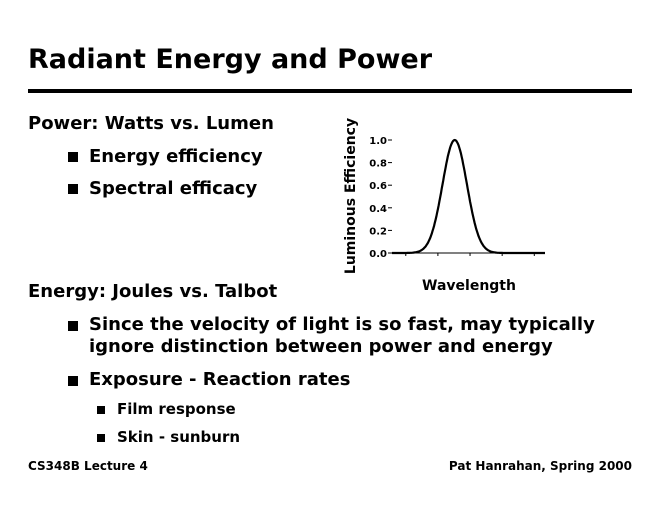 The height and width of the screenshot is (510, 660). What do you see at coordinates (540, 466) in the screenshot?
I see `footer-right: Pat Hanrahan, Spring 2000` at bounding box center [540, 466].